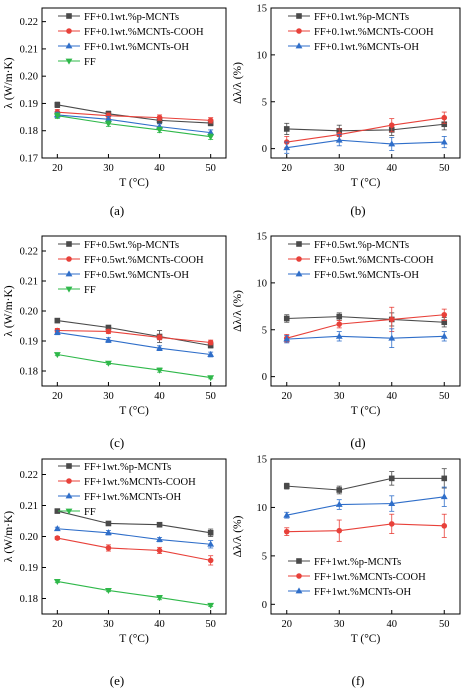 Image resolution: width=474 pixels, height=691 pixels. Describe the element at coordinates (262, 55) in the screenshot. I see `y-tick-label: 10` at that location.